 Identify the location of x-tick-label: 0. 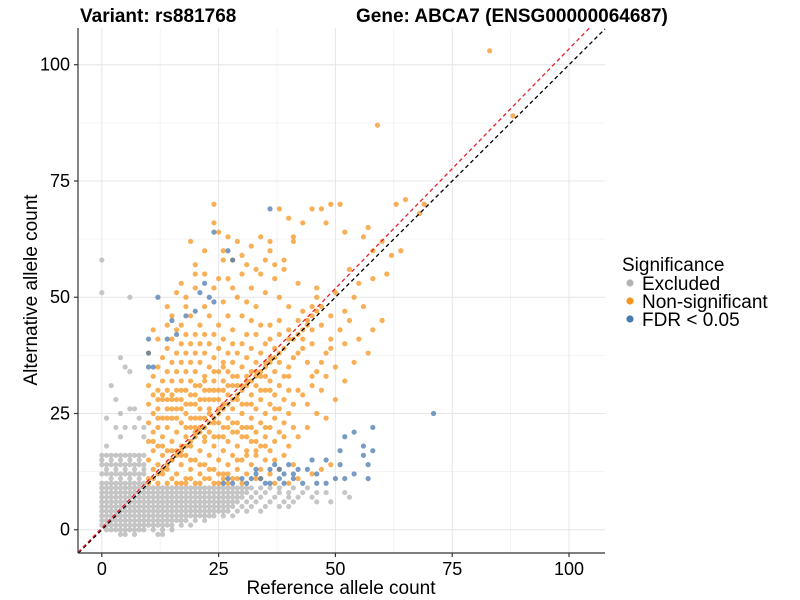
(102, 569).